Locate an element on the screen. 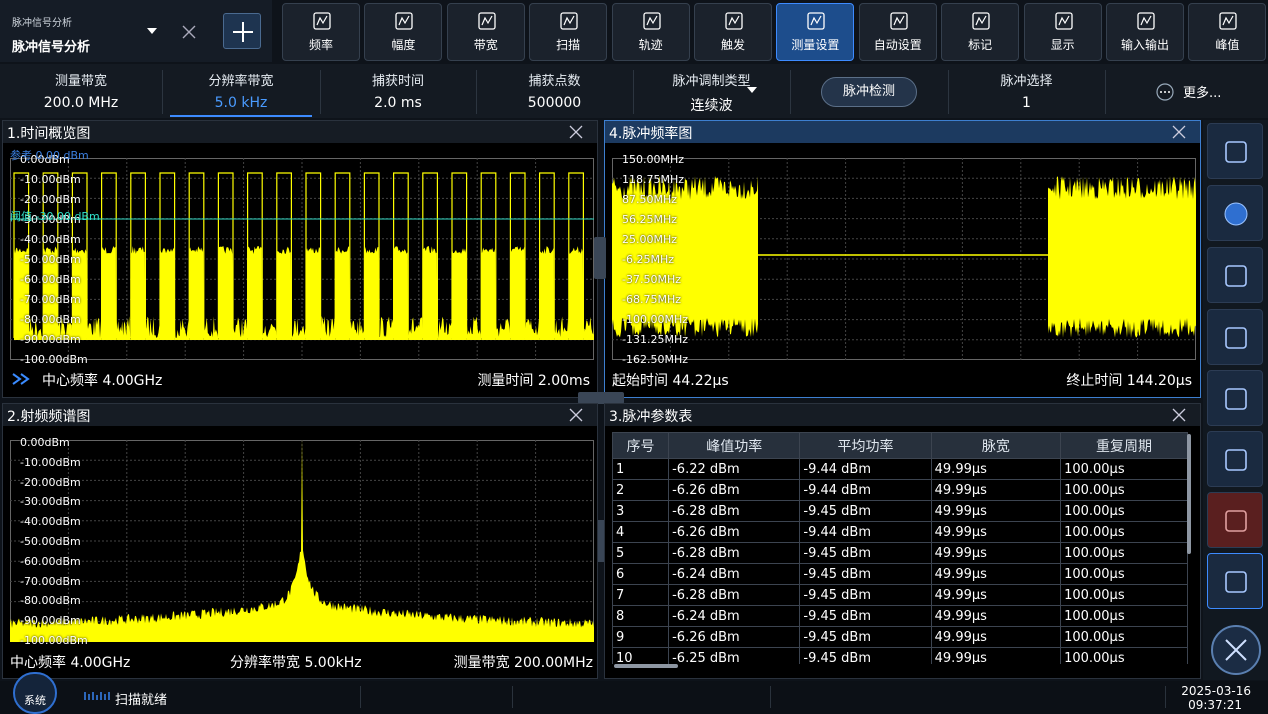 The image size is (1268, 714). column-header: 平均功率 is located at coordinates (865, 445).